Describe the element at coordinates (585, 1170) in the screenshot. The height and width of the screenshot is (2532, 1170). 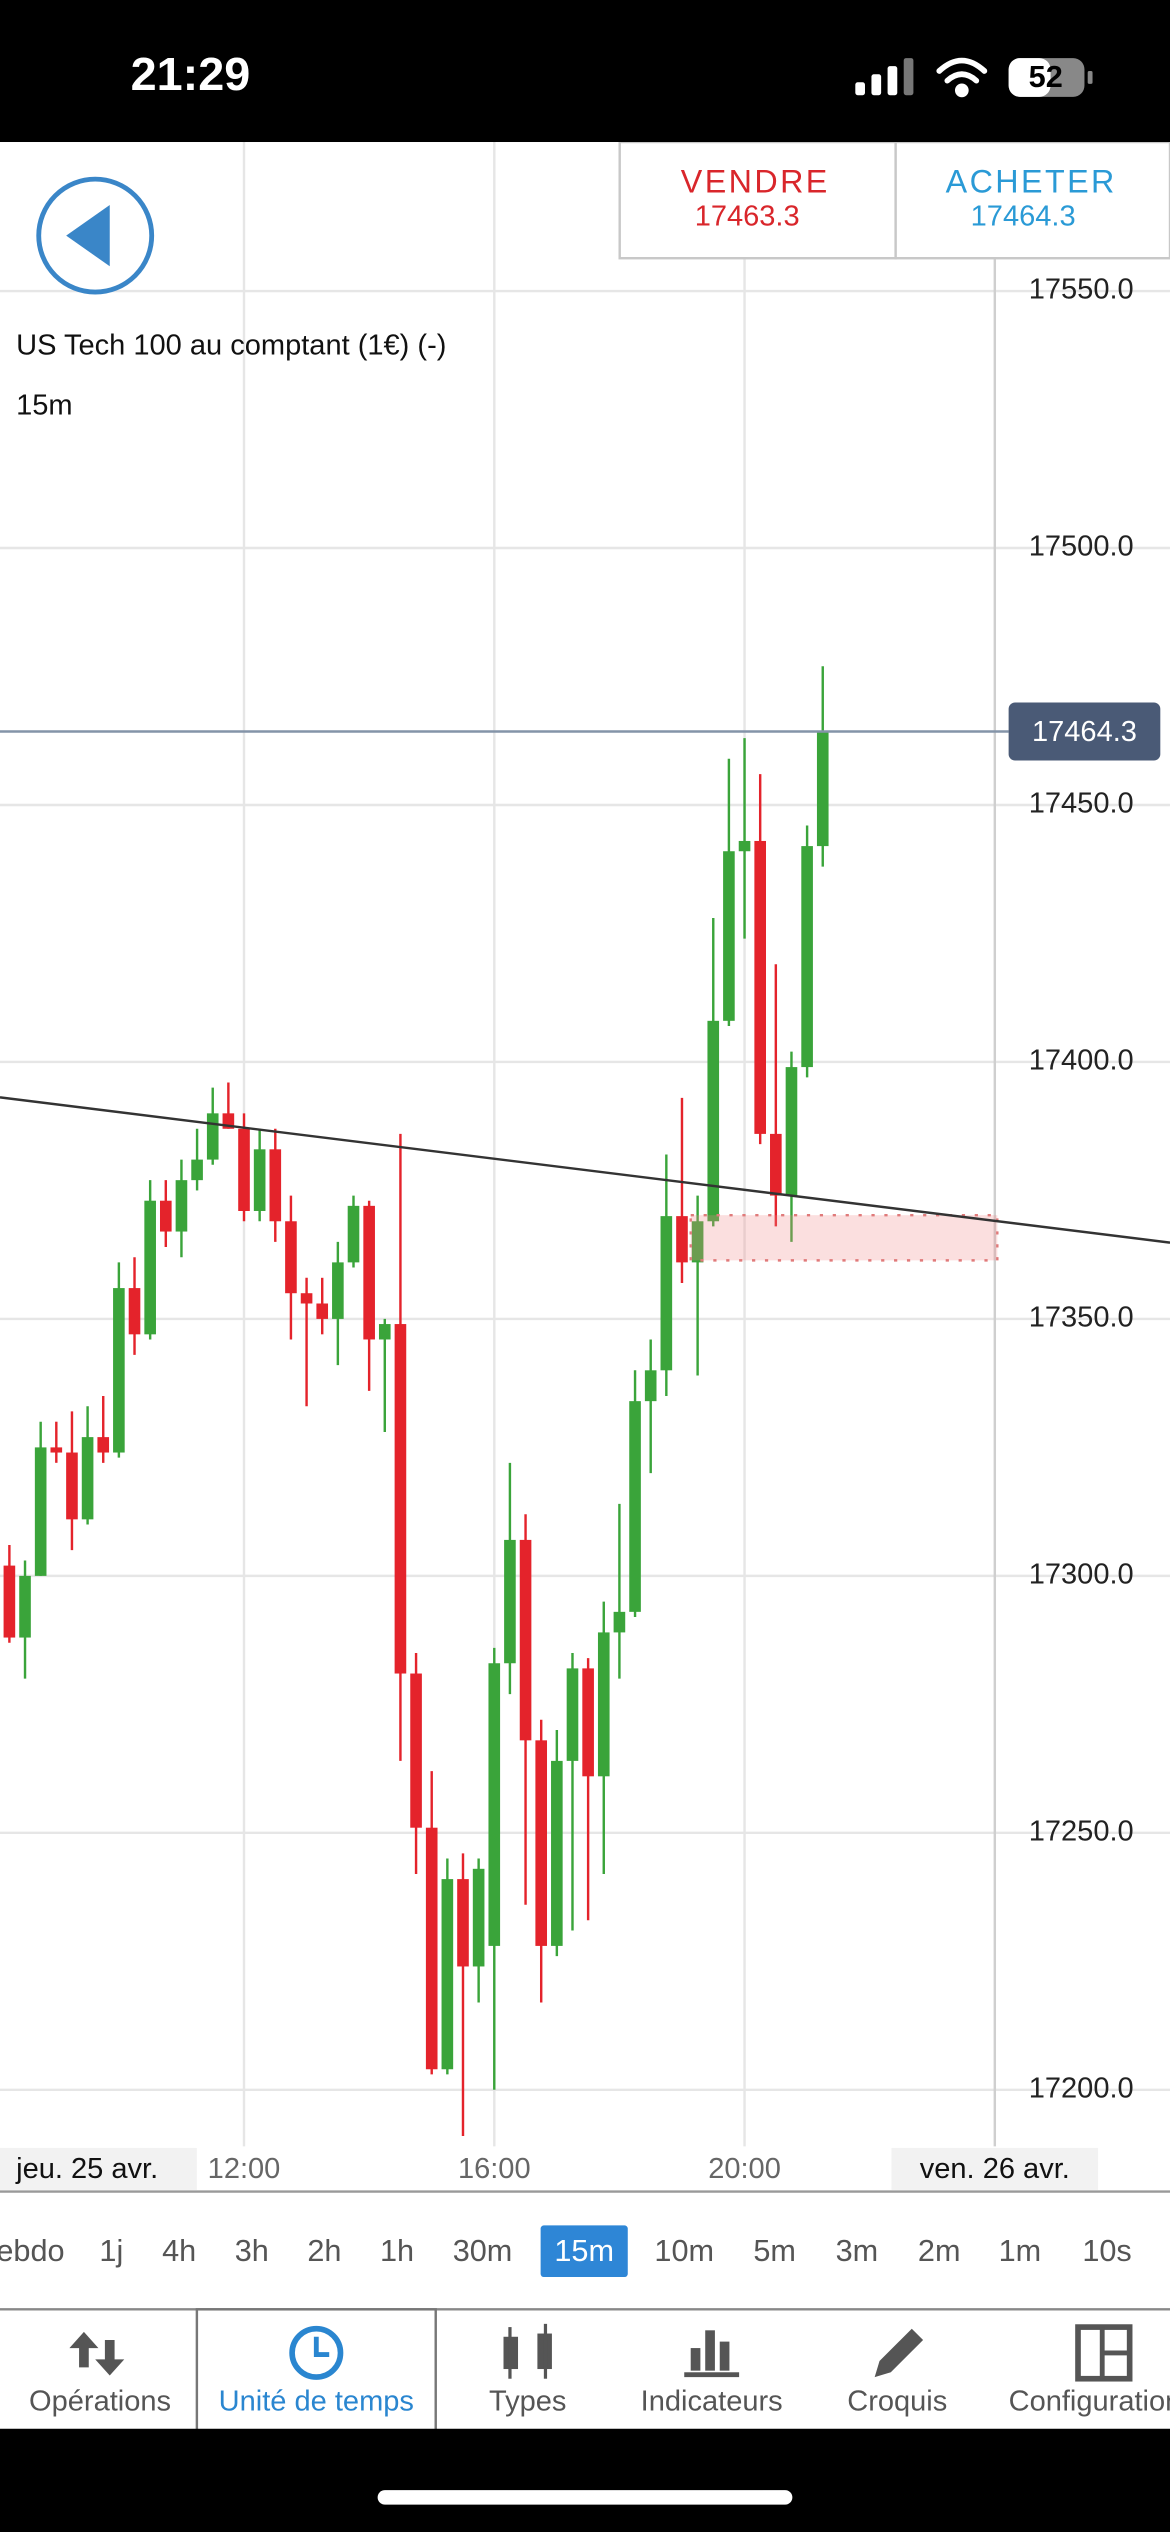
I see `trend-line` at that location.